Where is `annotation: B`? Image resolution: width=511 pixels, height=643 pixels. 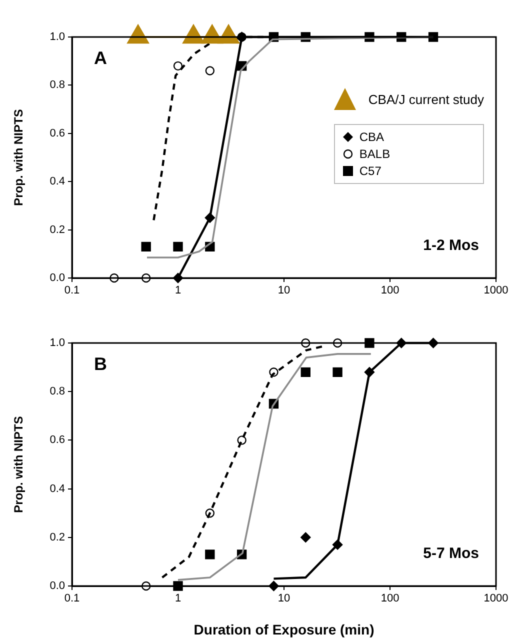 annotation: B is located at coordinates (100, 364).